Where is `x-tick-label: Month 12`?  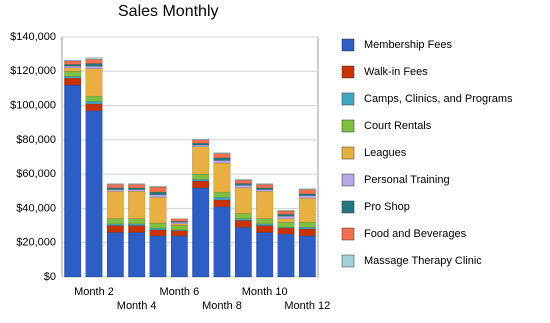
x-tick-label: Month 12 is located at coordinates (307, 306).